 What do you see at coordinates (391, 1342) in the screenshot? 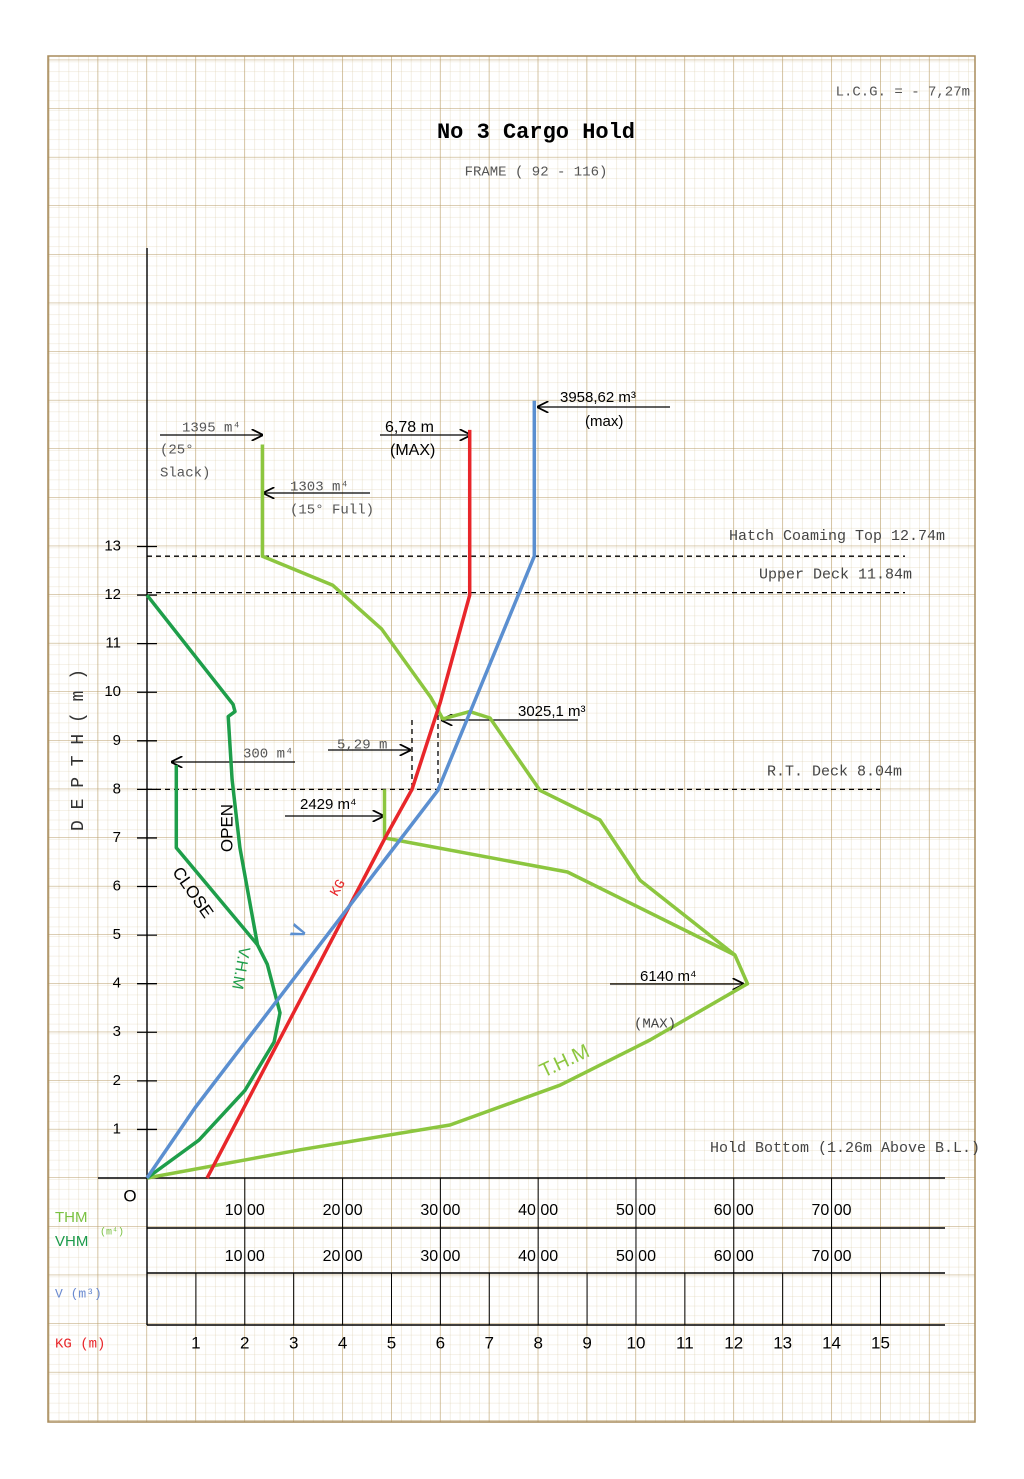
I see `kg-tick-label: 5` at bounding box center [391, 1342].